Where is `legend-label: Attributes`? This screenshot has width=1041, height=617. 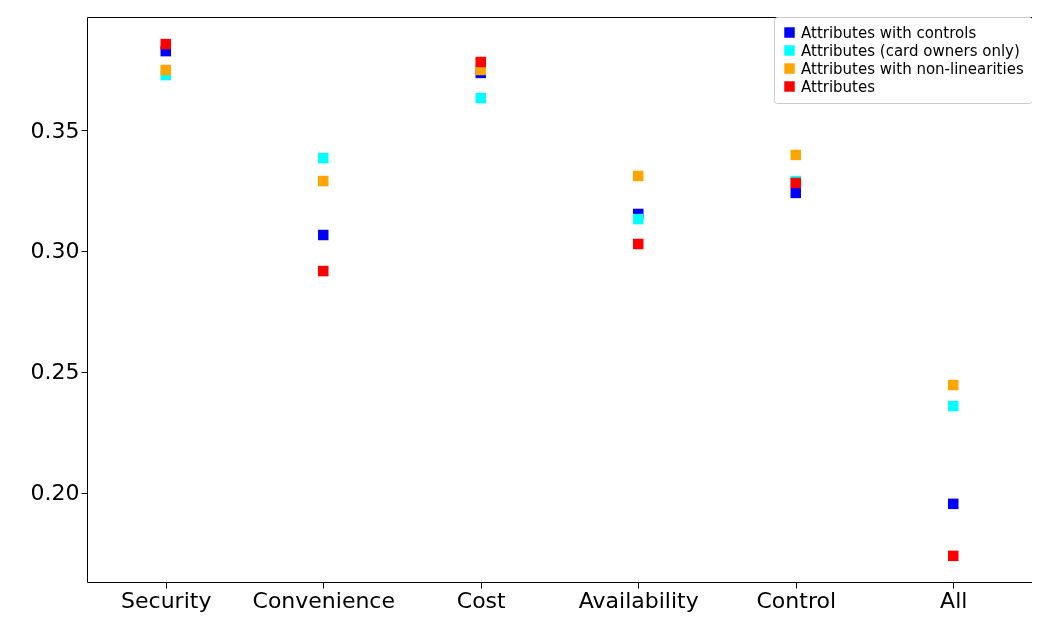 legend-label: Attributes is located at coordinates (838, 86).